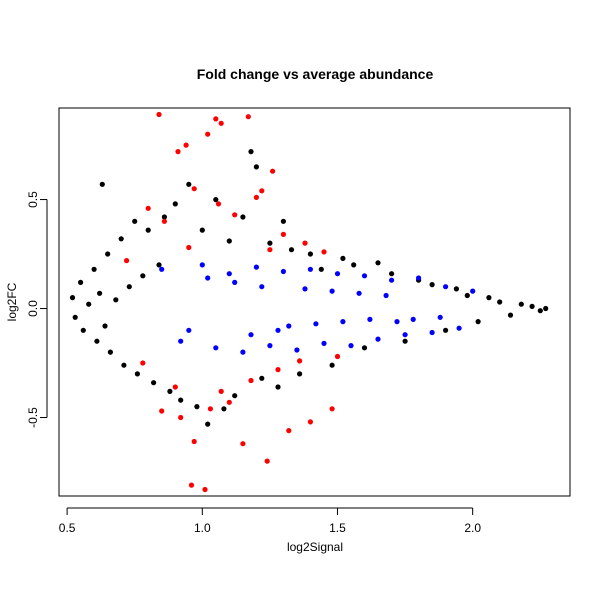  I want to click on x-axis-ticks: 0.5 1.0 1.5 2.0, so click(270, 521).